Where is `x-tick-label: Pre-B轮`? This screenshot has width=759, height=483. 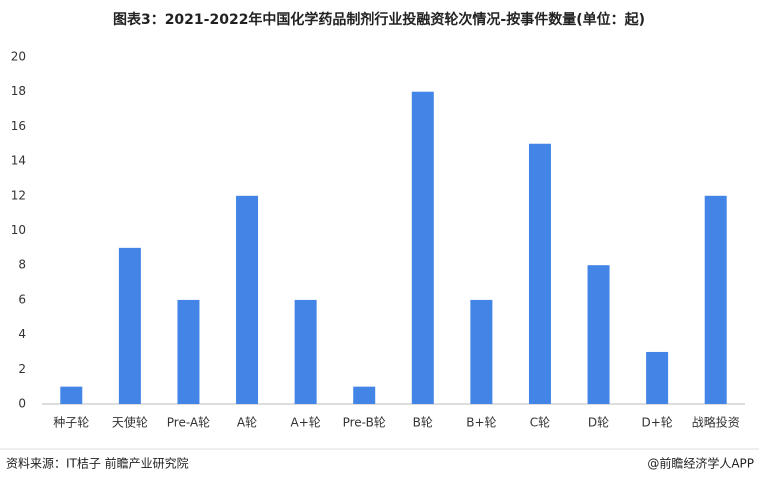 x-tick-label: Pre-B轮 is located at coordinates (364, 423).